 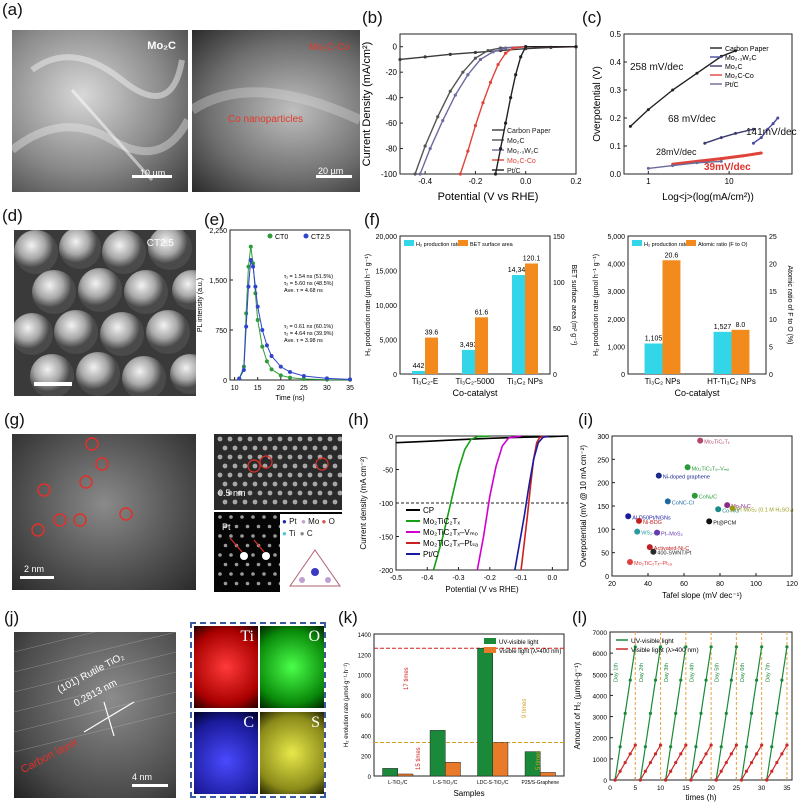 I want to click on x-tick-label: Ti₃C₂-E, so click(x=425, y=381).